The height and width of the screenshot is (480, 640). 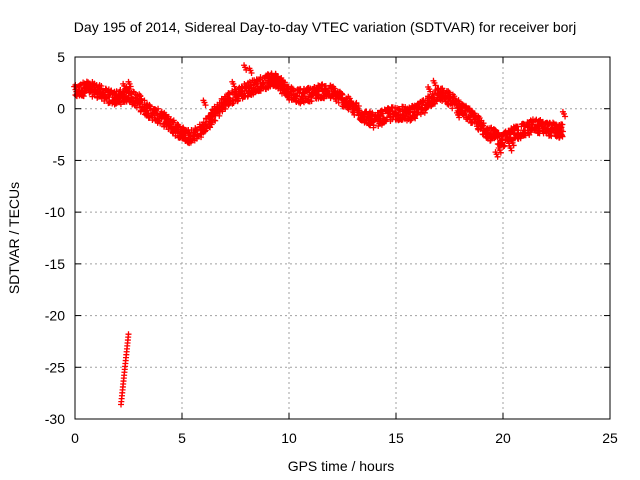 What do you see at coordinates (55, 316) in the screenshot?
I see `y-tick-label: -20` at bounding box center [55, 316].